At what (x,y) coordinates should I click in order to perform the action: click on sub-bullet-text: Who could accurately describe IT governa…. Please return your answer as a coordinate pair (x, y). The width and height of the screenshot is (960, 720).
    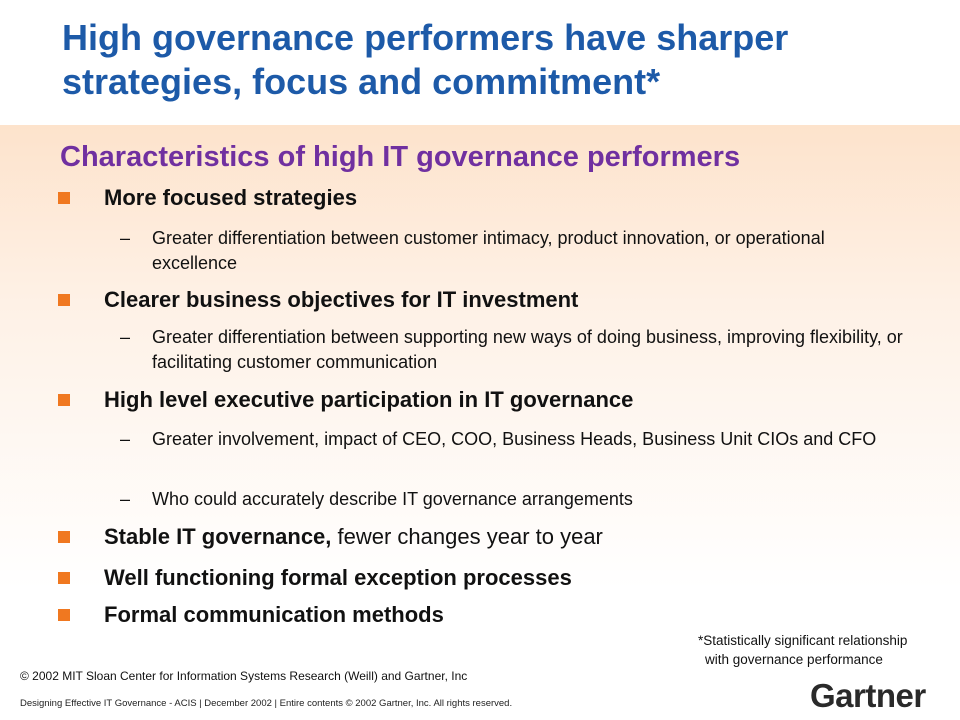
    Looking at the image, I should click on (392, 499).